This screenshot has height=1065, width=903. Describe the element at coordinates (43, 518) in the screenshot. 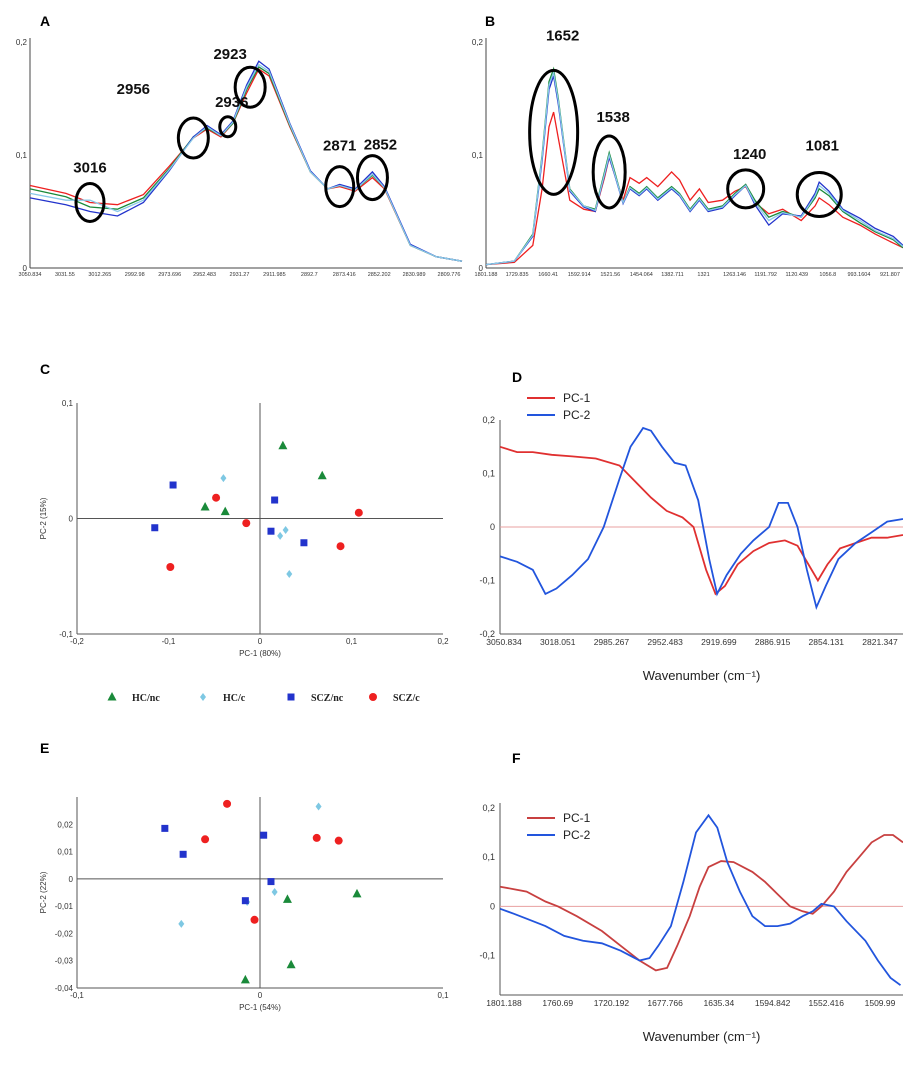

I see `y-axis-title: PC-2 (15%)` at that location.